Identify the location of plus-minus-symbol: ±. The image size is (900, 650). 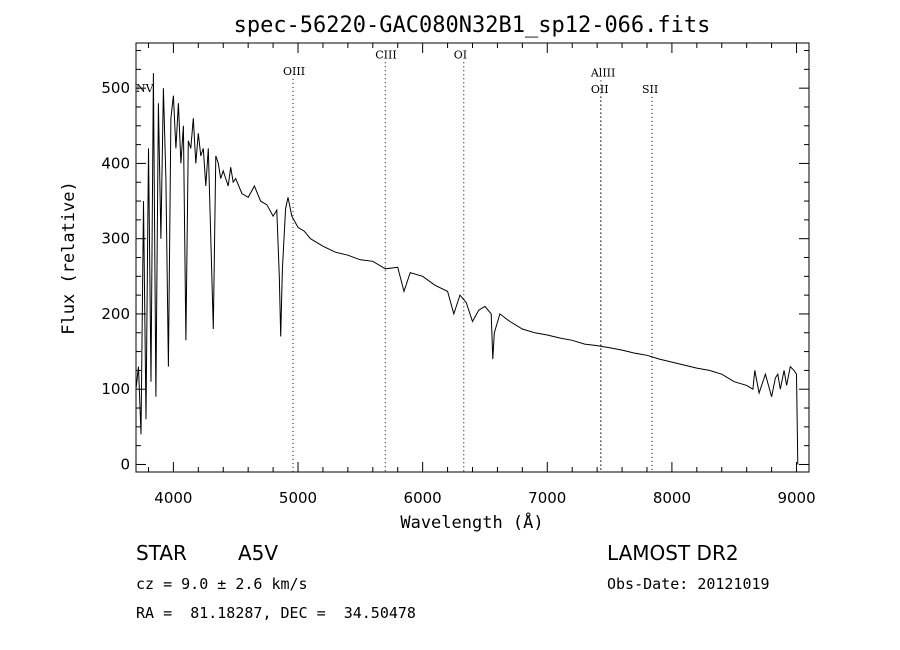
(222, 584).